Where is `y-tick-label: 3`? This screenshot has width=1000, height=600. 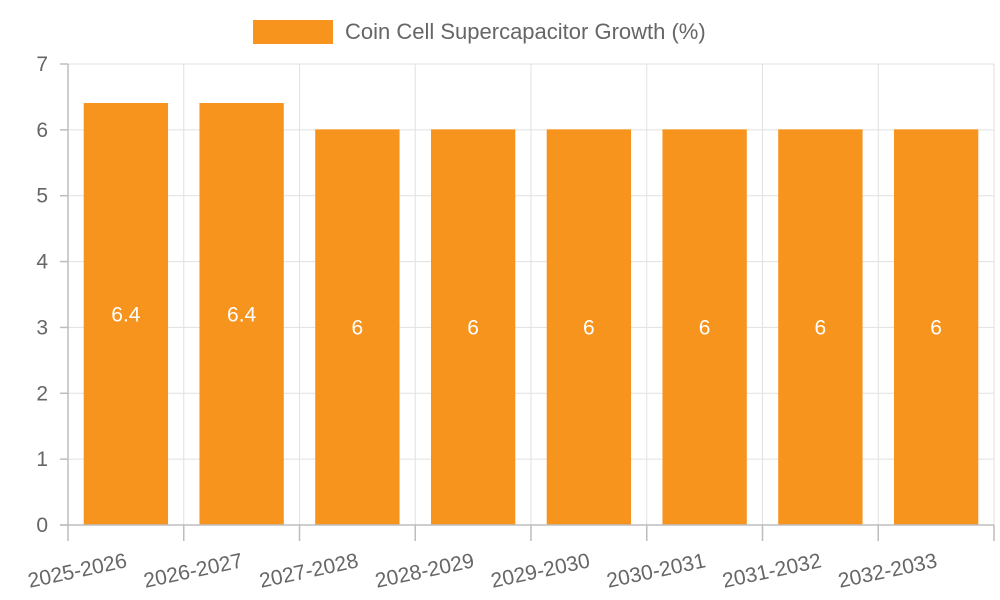 y-tick-label: 3 is located at coordinates (42, 327).